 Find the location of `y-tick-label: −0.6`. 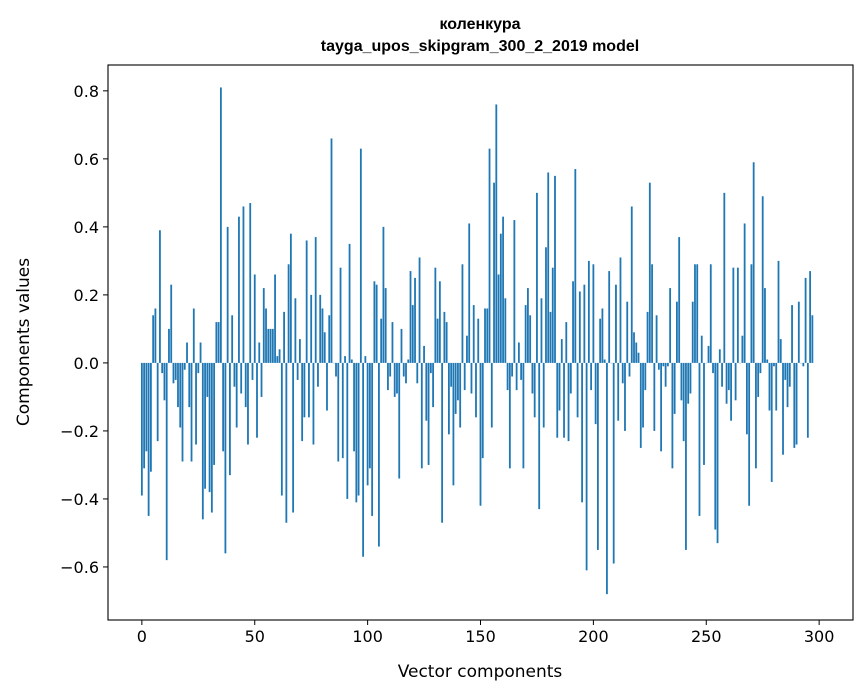

y-tick-label: −0.6 is located at coordinates (79, 567).